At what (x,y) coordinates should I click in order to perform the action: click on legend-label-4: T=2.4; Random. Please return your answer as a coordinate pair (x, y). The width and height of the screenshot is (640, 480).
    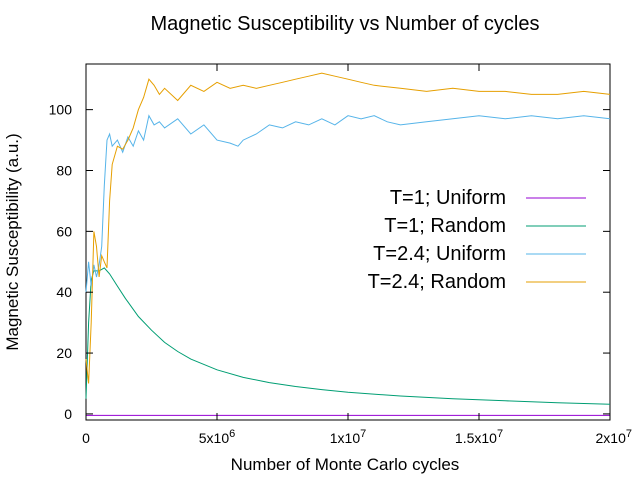
    Looking at the image, I should click on (437, 282).